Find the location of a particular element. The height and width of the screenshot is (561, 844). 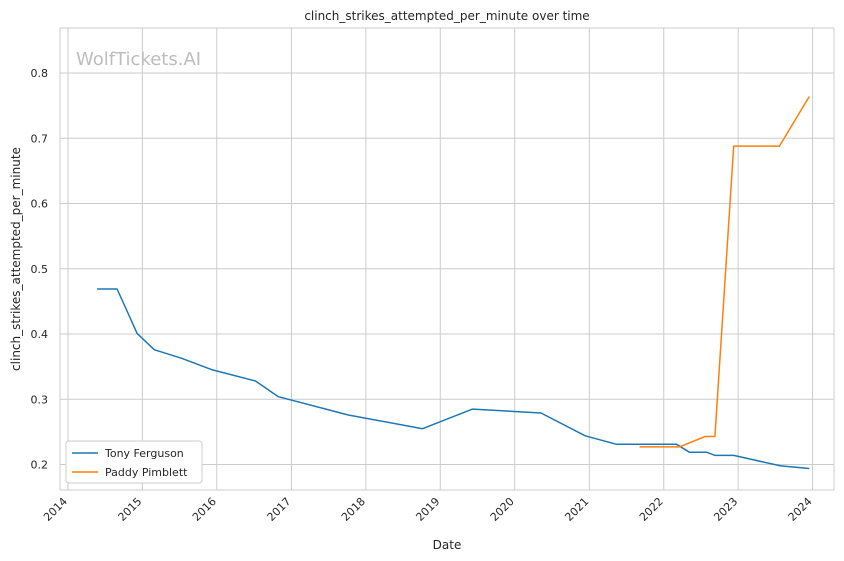

x-axis-label: Date is located at coordinates (447, 545).